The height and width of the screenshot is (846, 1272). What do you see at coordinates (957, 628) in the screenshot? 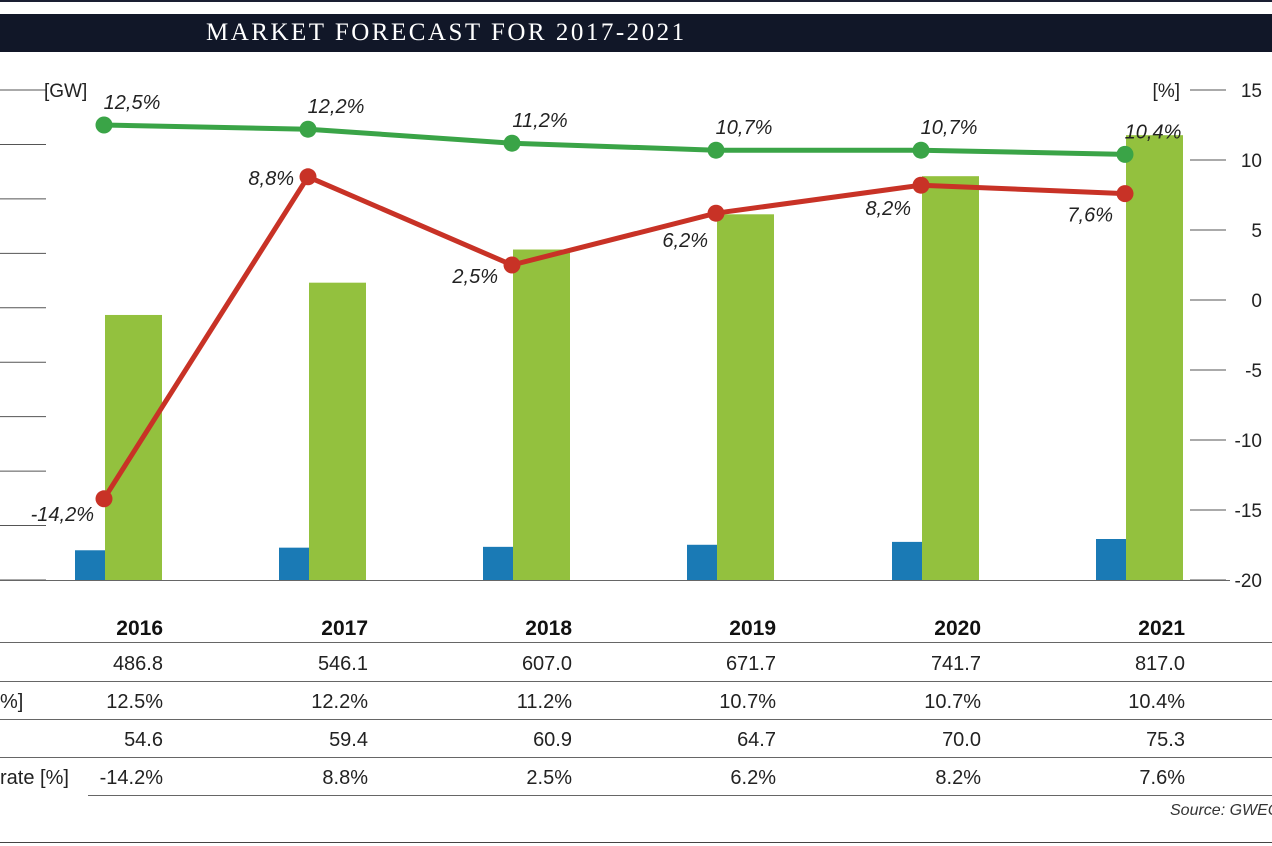
I see `table-column-header: 2020` at bounding box center [957, 628].